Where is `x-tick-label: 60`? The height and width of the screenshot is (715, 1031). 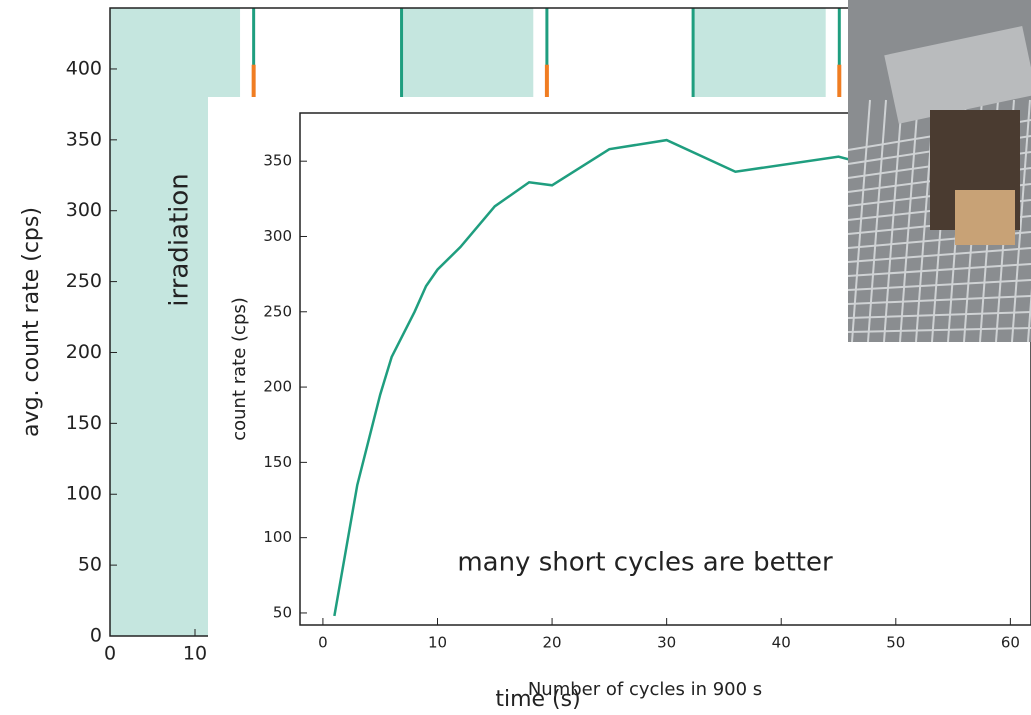 x-tick-label: 60 is located at coordinates (1010, 643).